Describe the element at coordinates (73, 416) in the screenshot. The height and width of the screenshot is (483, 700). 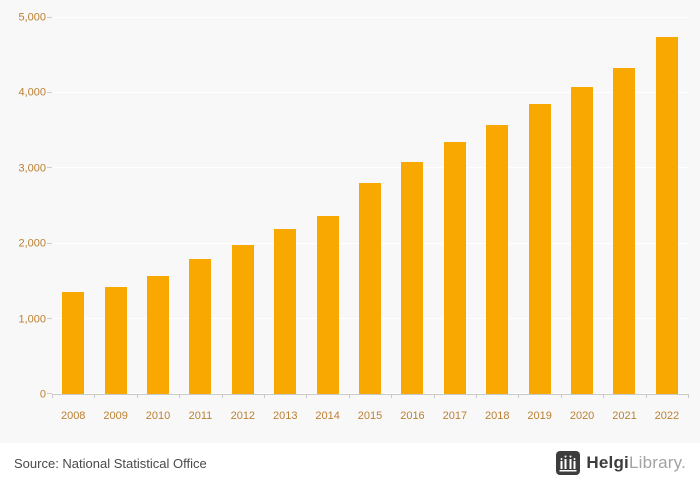
I see `x-tick-label: 2008` at that location.